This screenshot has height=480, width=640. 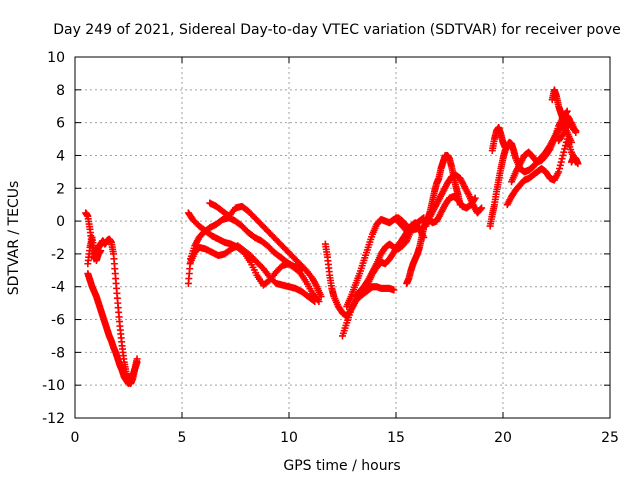 I want to click on x-tick-label: 5, so click(x=182, y=438).